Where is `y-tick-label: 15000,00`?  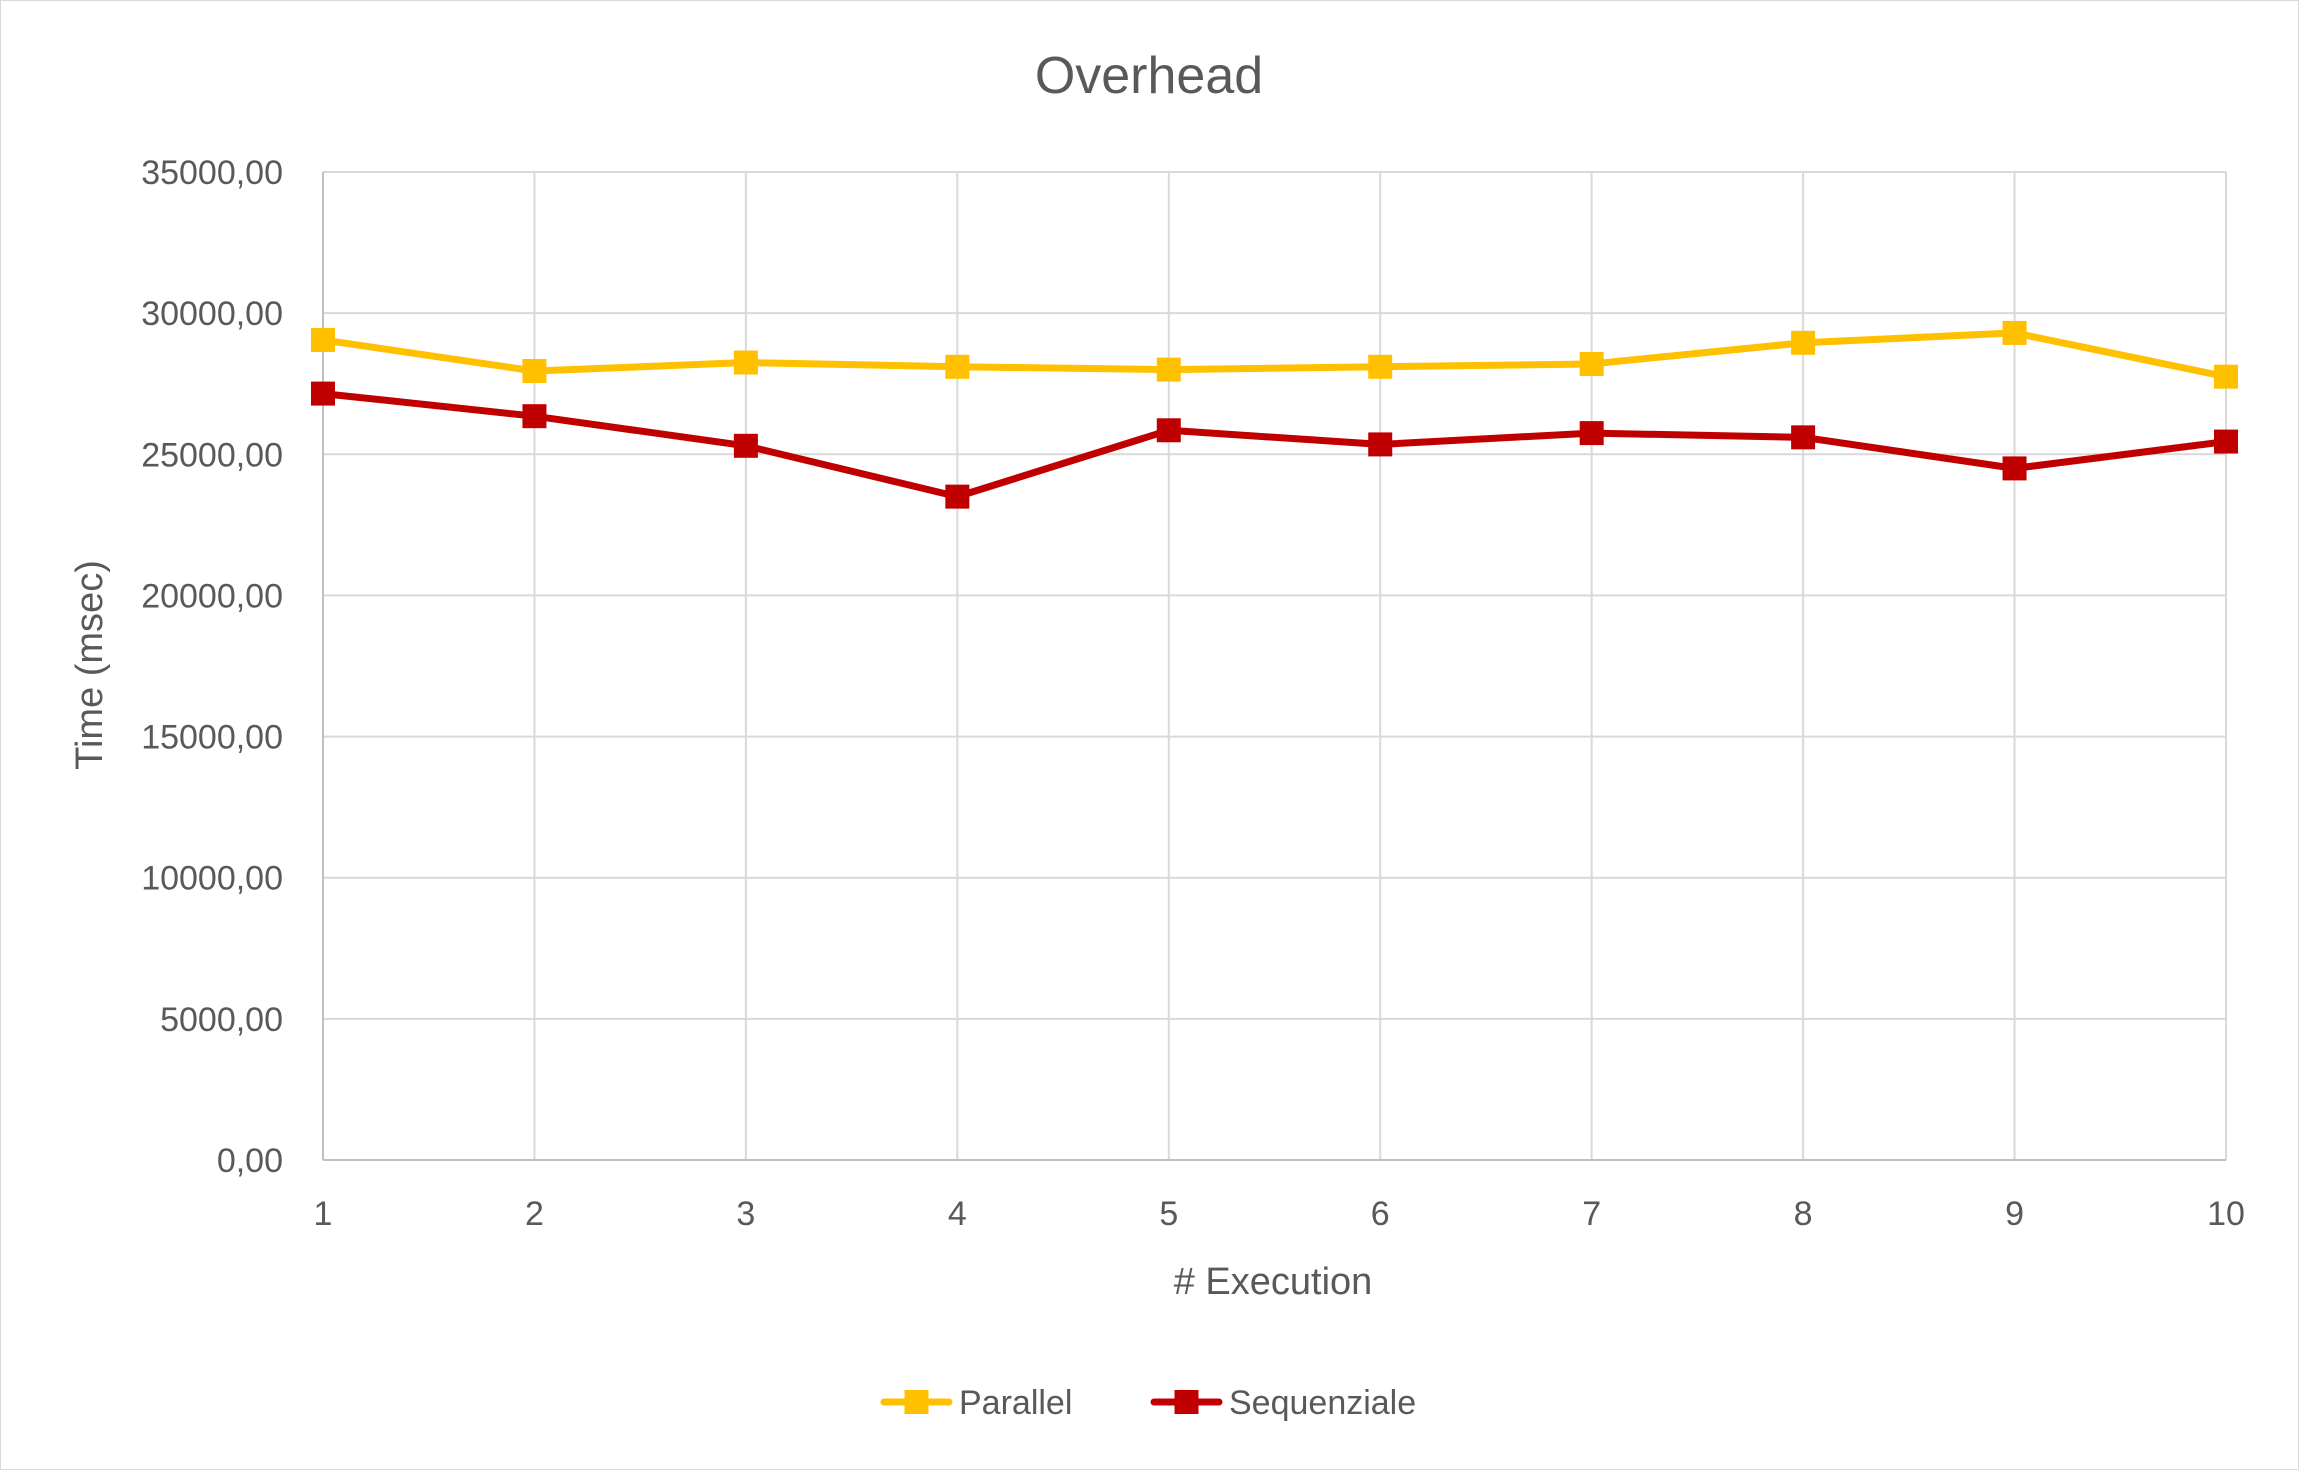
y-tick-label: 15000,00 is located at coordinates (212, 738).